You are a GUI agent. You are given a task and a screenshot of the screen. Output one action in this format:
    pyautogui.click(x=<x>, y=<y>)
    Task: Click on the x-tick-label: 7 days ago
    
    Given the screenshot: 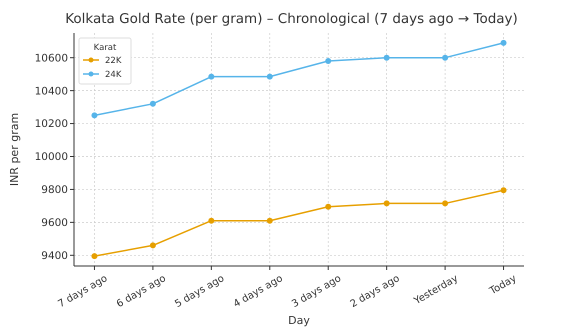 What is the action you would take?
    pyautogui.click(x=83, y=291)
    